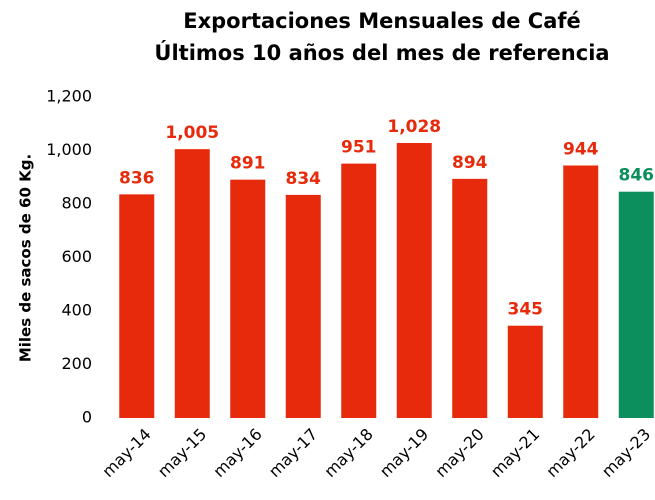  I want to click on chart-subtitle: Últimos 10 años del mes de referencia, so click(381, 52).